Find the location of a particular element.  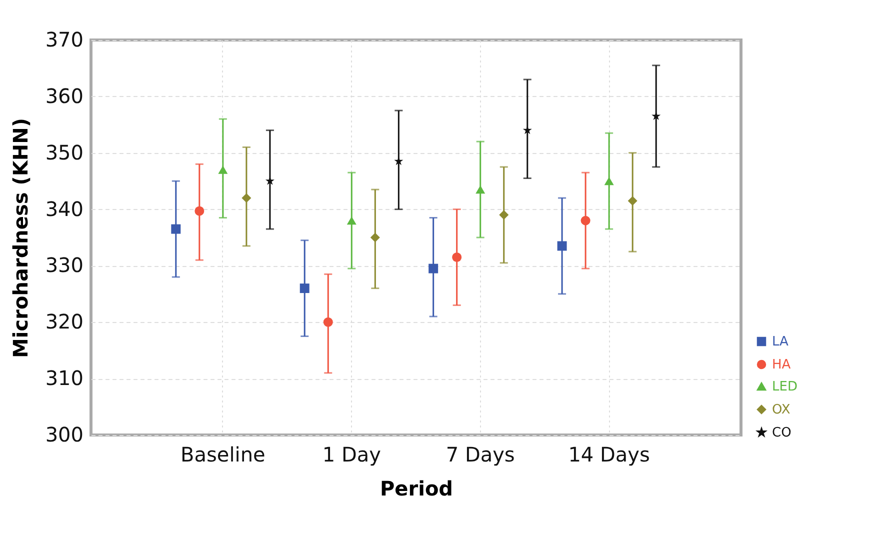

x-axis-title: Period is located at coordinates (416, 488).